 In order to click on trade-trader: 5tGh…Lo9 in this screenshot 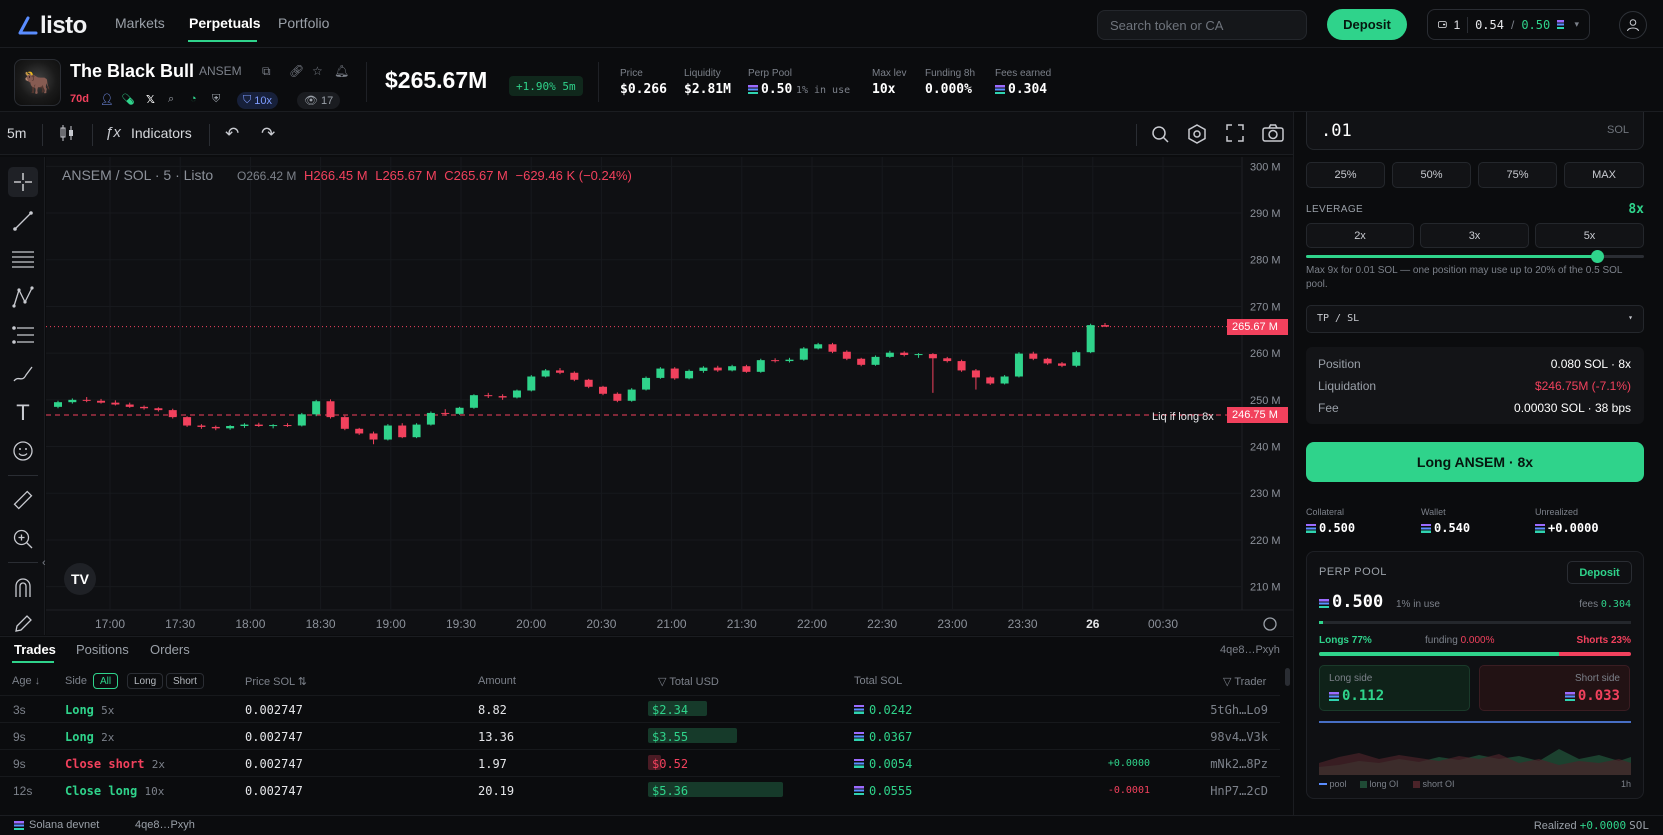, I will do `click(1239, 710)`.